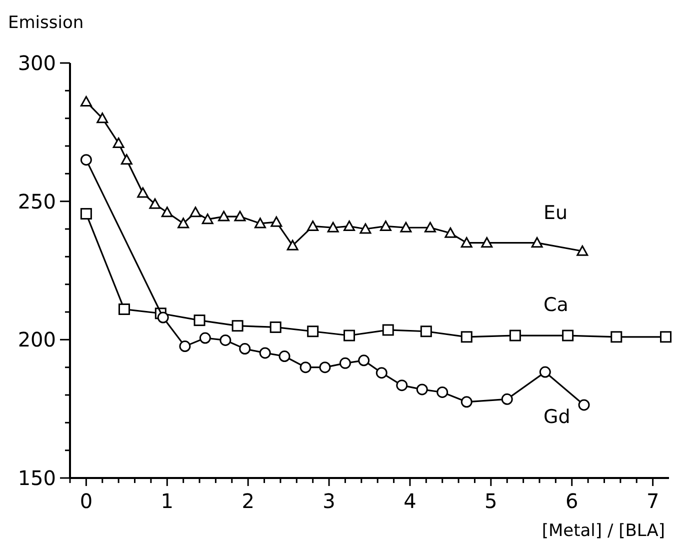 The width and height of the screenshot is (685, 550). I want to click on x-axis-title: [Metal] / [BLA], so click(603, 531).